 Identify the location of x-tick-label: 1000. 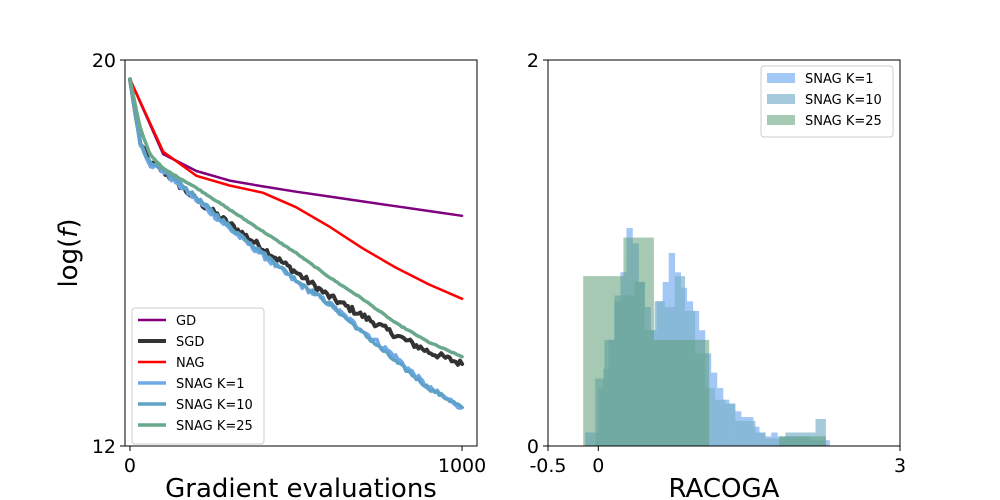
(462, 466).